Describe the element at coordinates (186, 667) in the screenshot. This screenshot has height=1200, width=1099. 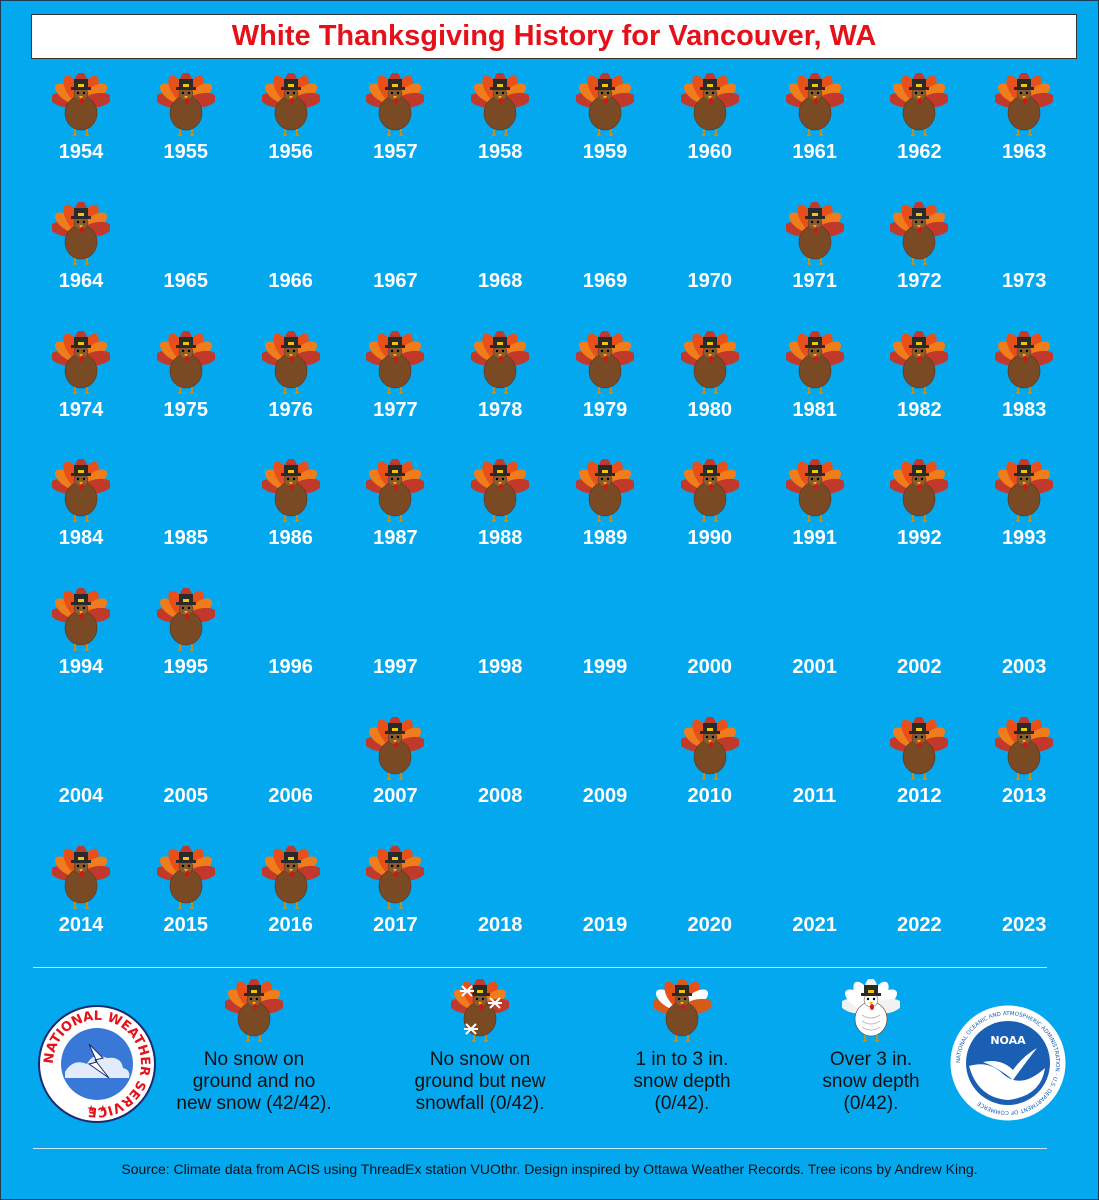
I see `year-label: 1995` at that location.